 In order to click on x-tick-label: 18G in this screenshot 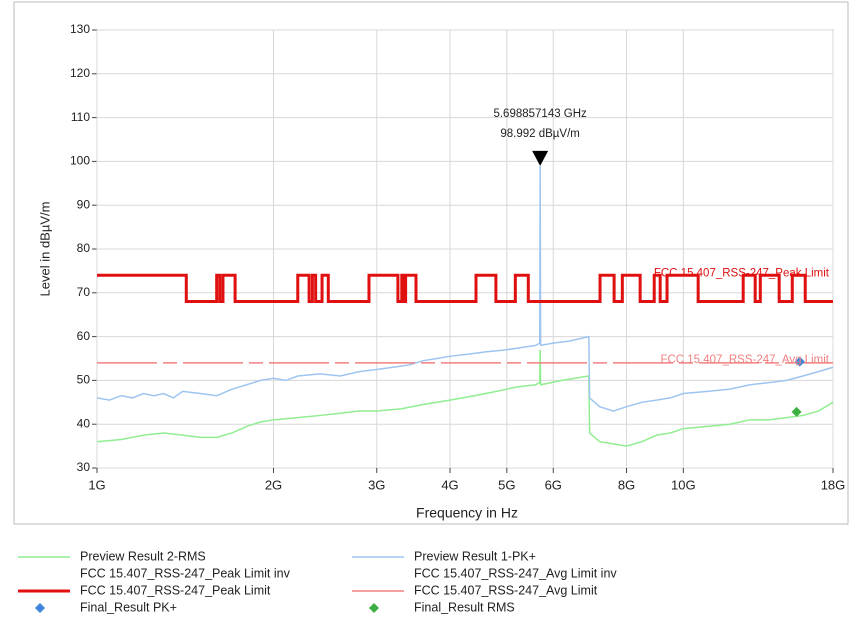, I will do `click(833, 484)`.